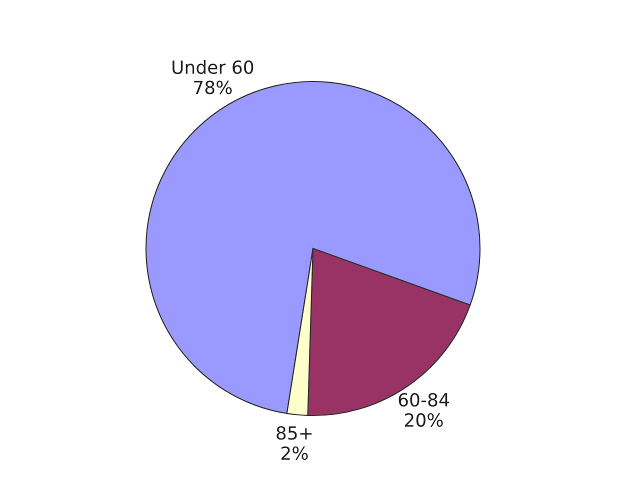 The image size is (626, 497). Describe the element at coordinates (424, 420) in the screenshot. I see `data-label: 20%` at that location.